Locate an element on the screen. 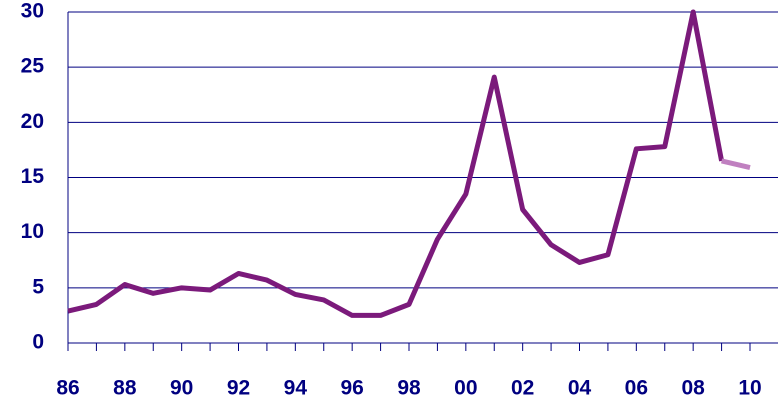 The image size is (780, 408). x-tick-label: 90 is located at coordinates (181, 388).